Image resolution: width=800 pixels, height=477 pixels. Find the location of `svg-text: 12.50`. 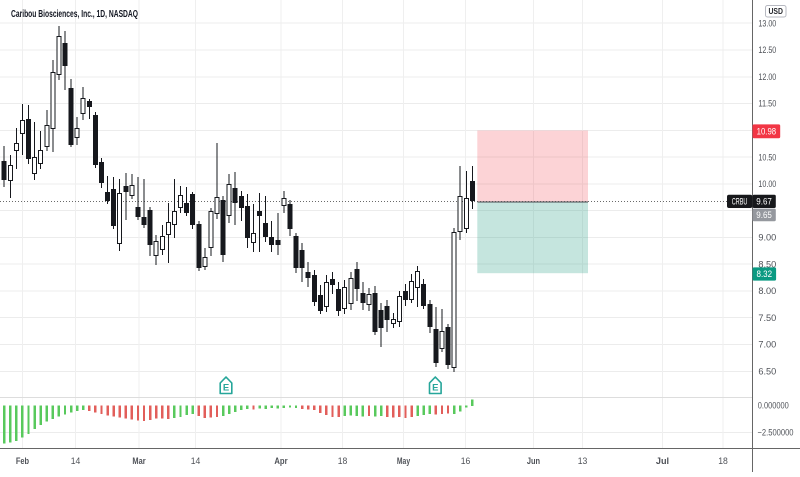

svg-text: 12.50 is located at coordinates (767, 50).